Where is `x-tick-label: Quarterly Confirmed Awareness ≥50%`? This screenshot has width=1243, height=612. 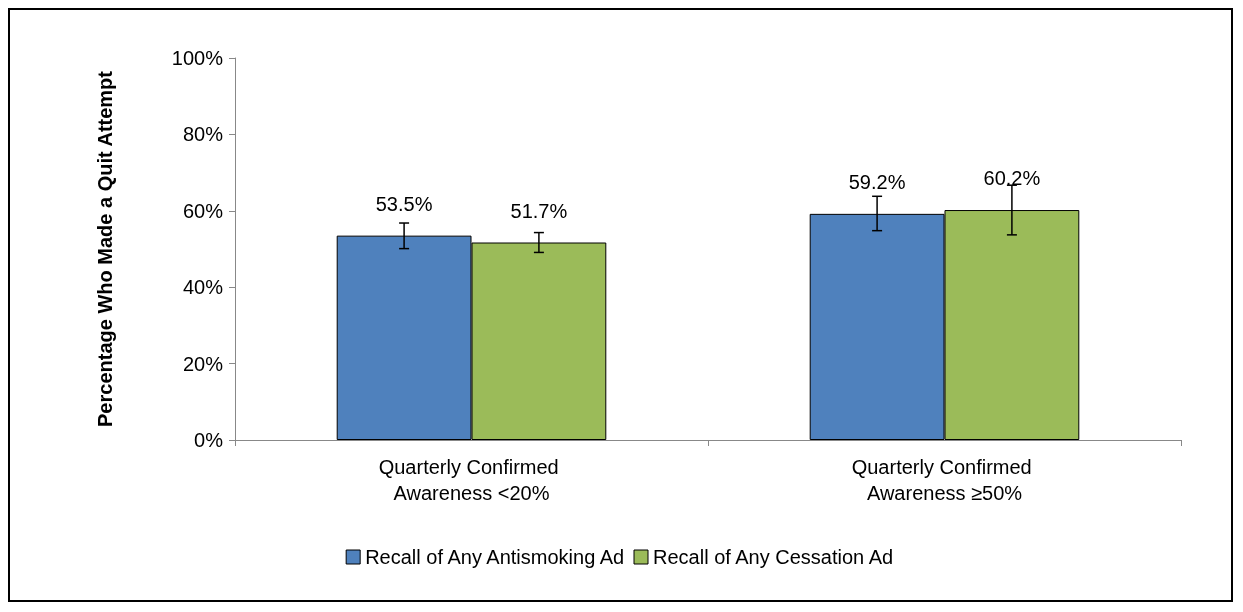
x-tick-label: Quarterly Confirmed Awareness ≥50% is located at coordinates (944, 480).